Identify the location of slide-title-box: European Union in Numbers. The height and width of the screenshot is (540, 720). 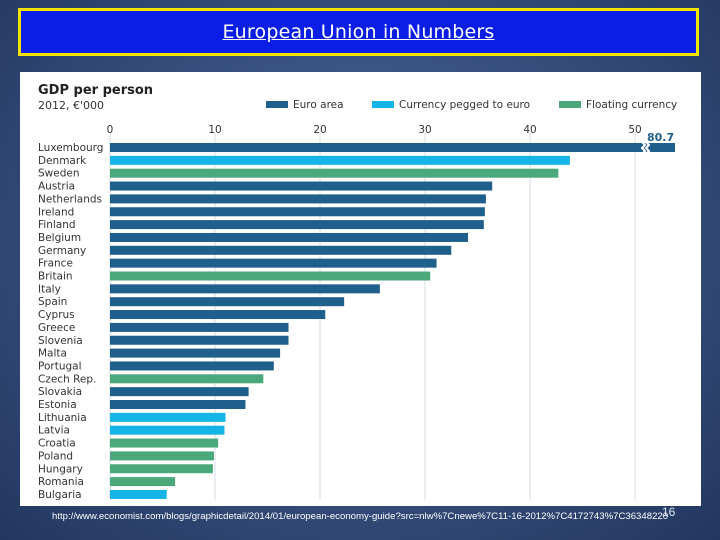
(358, 32).